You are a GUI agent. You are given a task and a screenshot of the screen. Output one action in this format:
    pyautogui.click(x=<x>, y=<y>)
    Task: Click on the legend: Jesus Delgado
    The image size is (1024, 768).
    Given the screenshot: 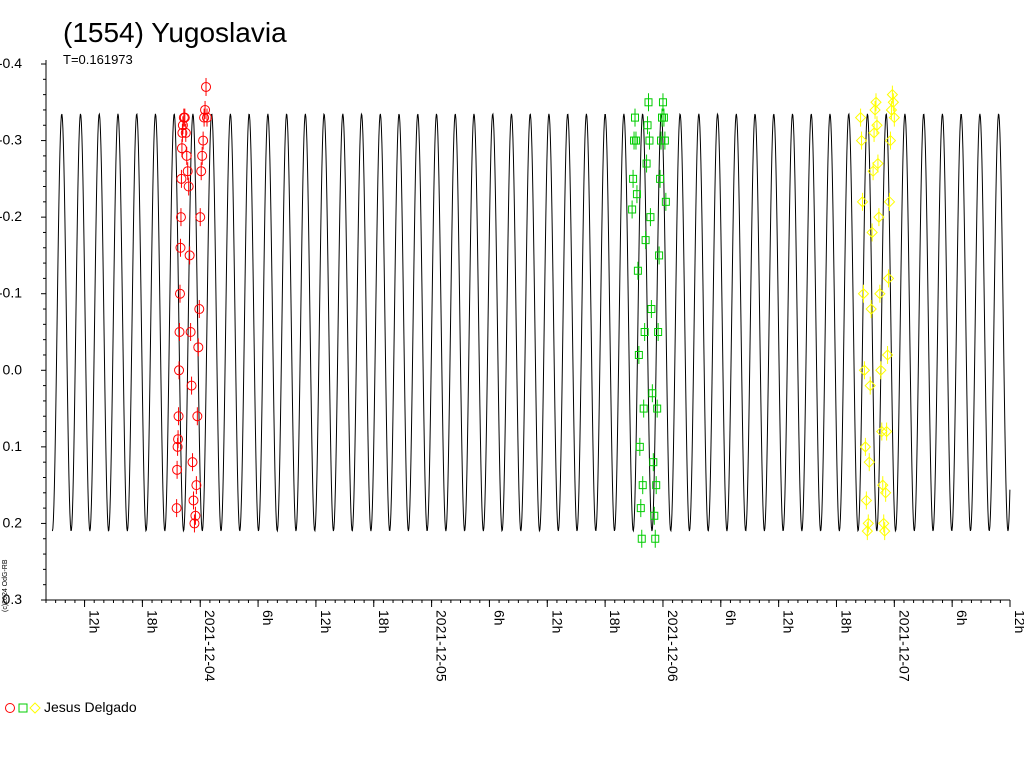 What is the action you would take?
    pyautogui.click(x=70, y=707)
    